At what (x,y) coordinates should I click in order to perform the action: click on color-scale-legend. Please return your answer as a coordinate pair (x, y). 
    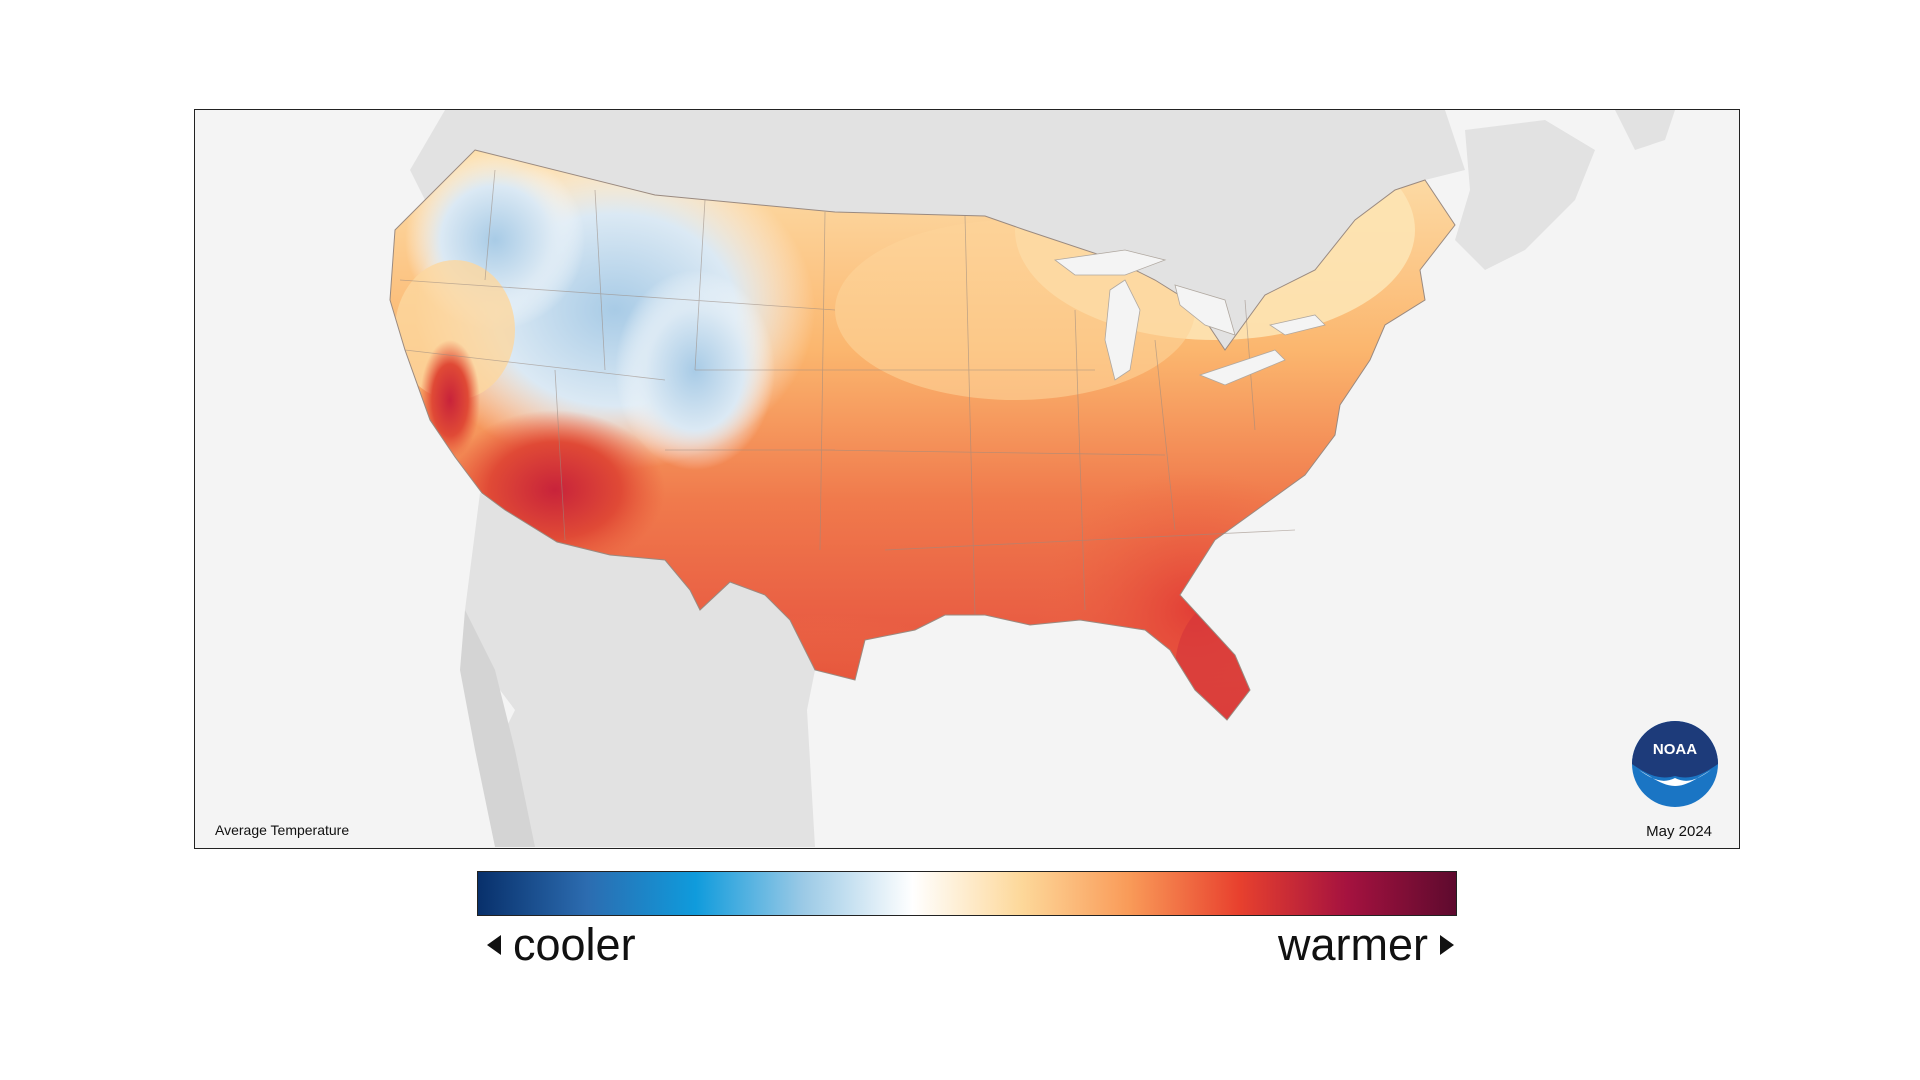
    Looking at the image, I should click on (967, 893).